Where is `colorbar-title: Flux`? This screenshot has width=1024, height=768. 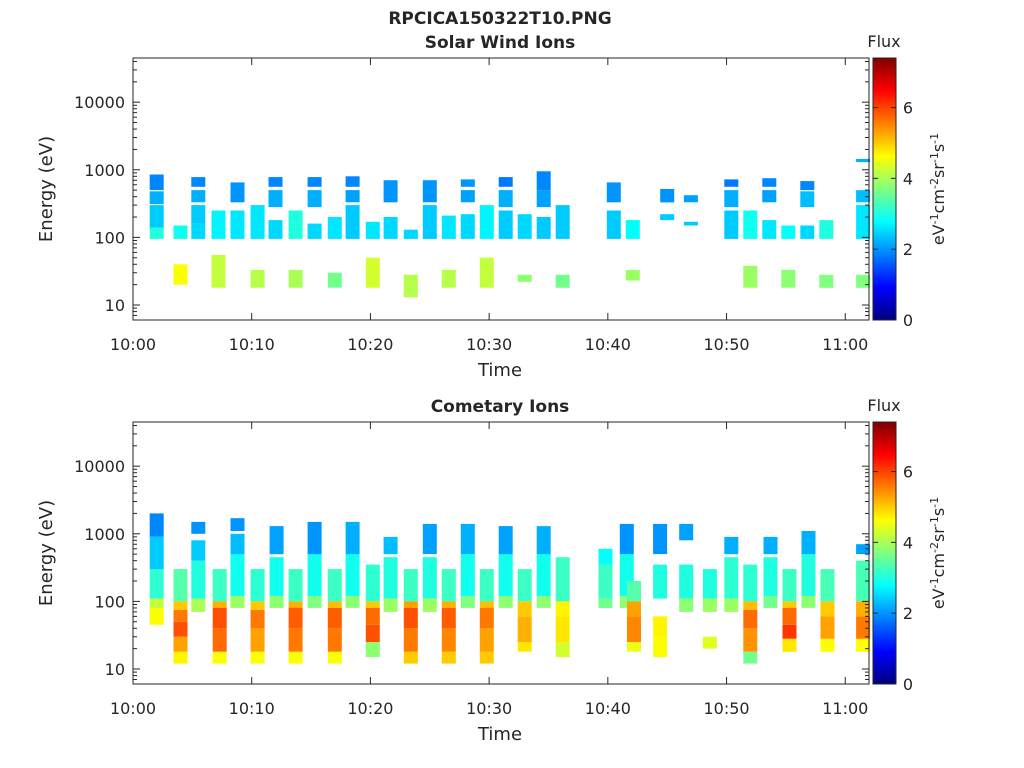 colorbar-title: Flux is located at coordinates (883, 405).